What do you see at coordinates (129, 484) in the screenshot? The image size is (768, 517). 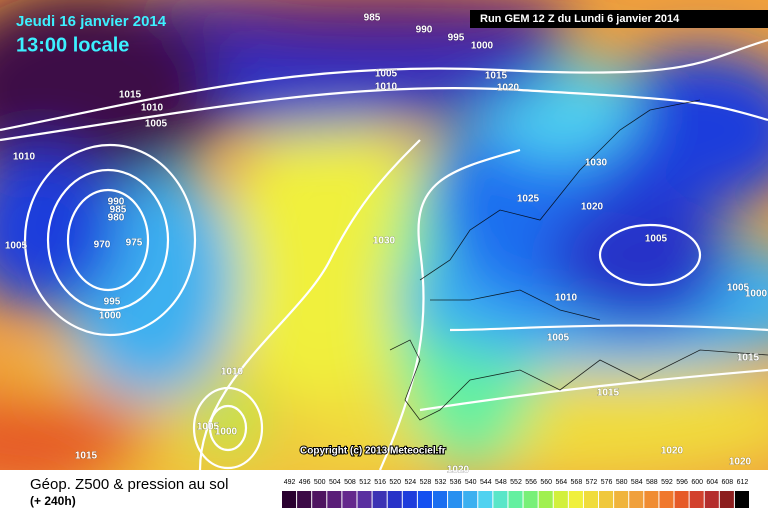 I see `footer-title: Géop. Z500 & pression au sol` at bounding box center [129, 484].